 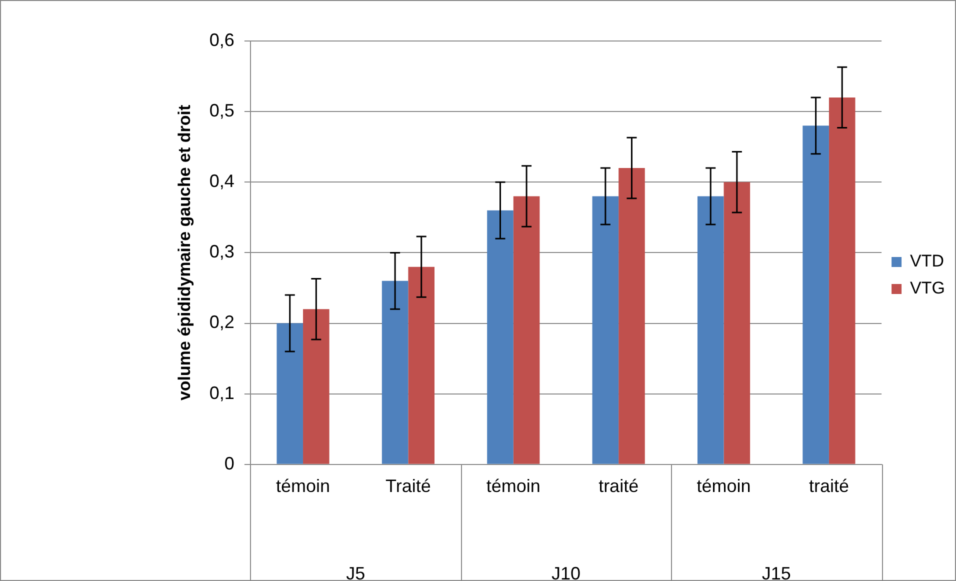 What do you see at coordinates (221, 322) in the screenshot?
I see `y-tick-label: 0,2` at bounding box center [221, 322].